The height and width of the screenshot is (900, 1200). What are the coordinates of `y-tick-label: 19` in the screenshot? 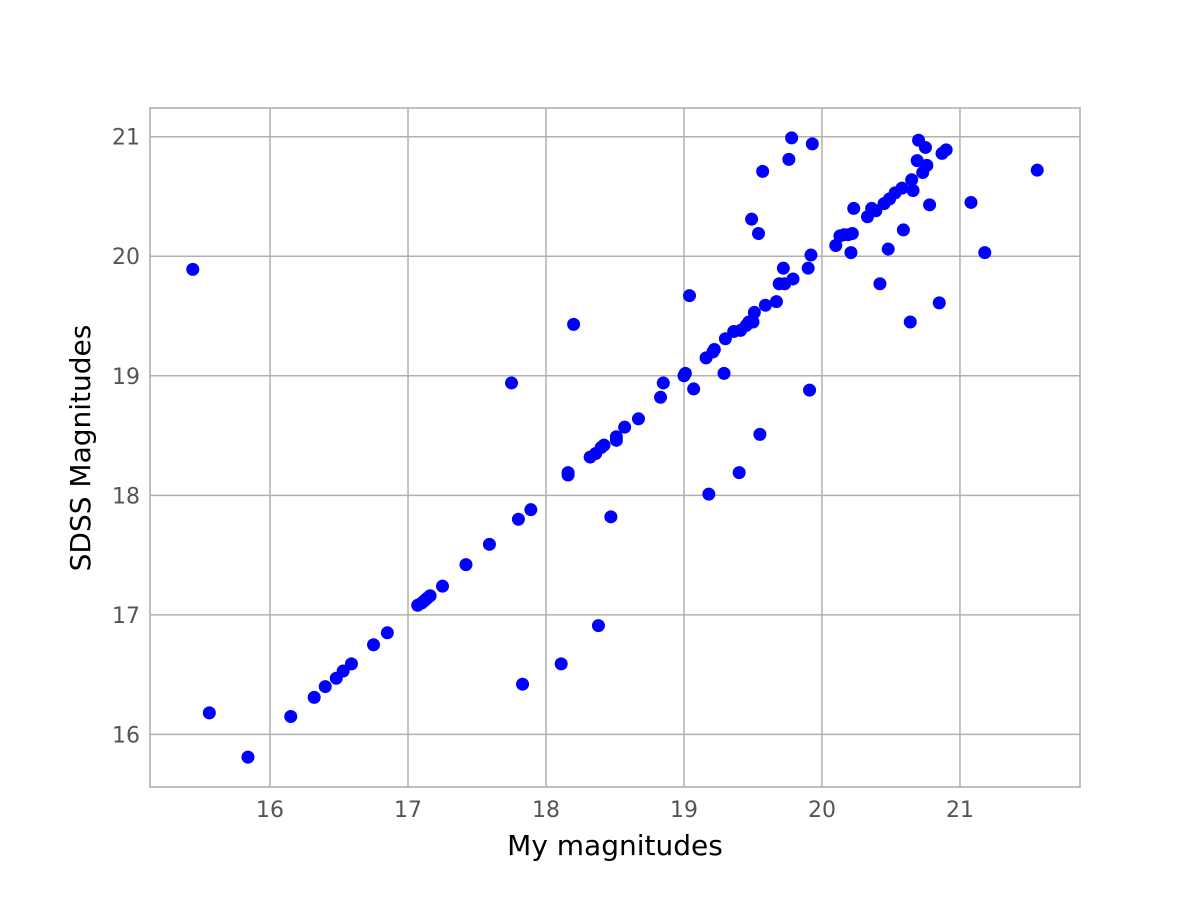 It's located at (126, 377).